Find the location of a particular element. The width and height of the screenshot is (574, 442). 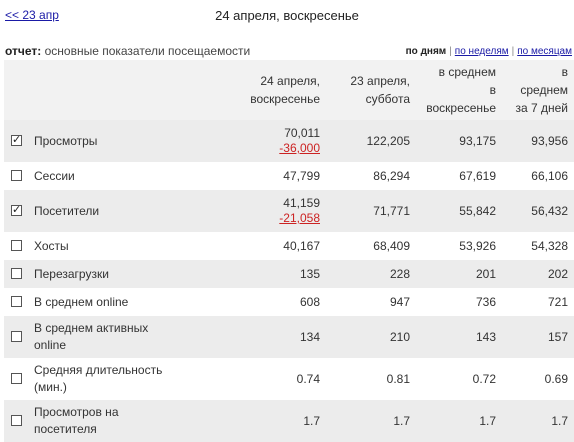

metric-label: Хосты is located at coordinates (133, 246).